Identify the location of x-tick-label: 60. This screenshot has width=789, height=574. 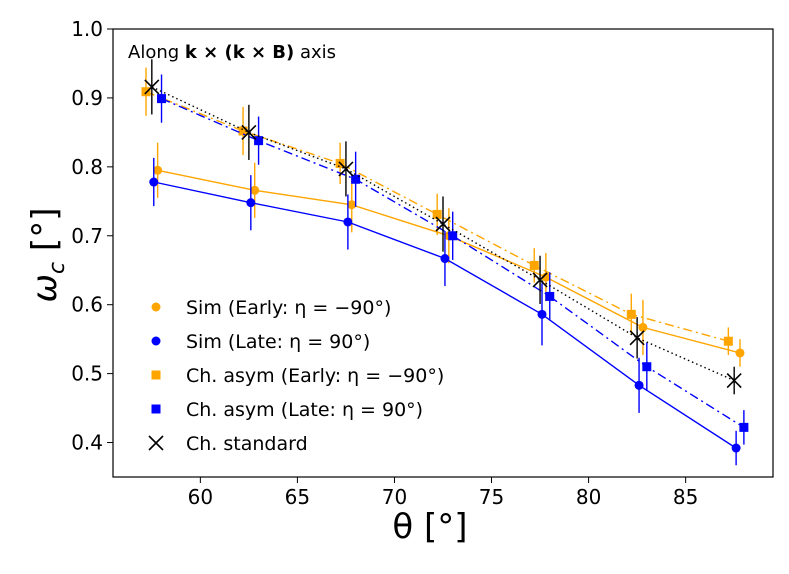
(200, 497).